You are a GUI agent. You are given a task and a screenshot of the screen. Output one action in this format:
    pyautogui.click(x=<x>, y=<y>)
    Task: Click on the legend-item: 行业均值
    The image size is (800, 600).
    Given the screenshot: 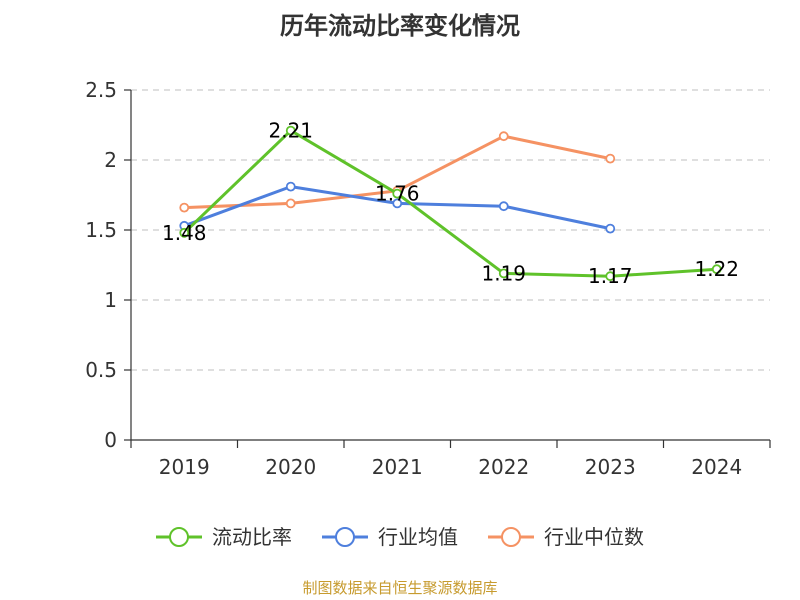 What is the action you would take?
    pyautogui.click(x=390, y=537)
    